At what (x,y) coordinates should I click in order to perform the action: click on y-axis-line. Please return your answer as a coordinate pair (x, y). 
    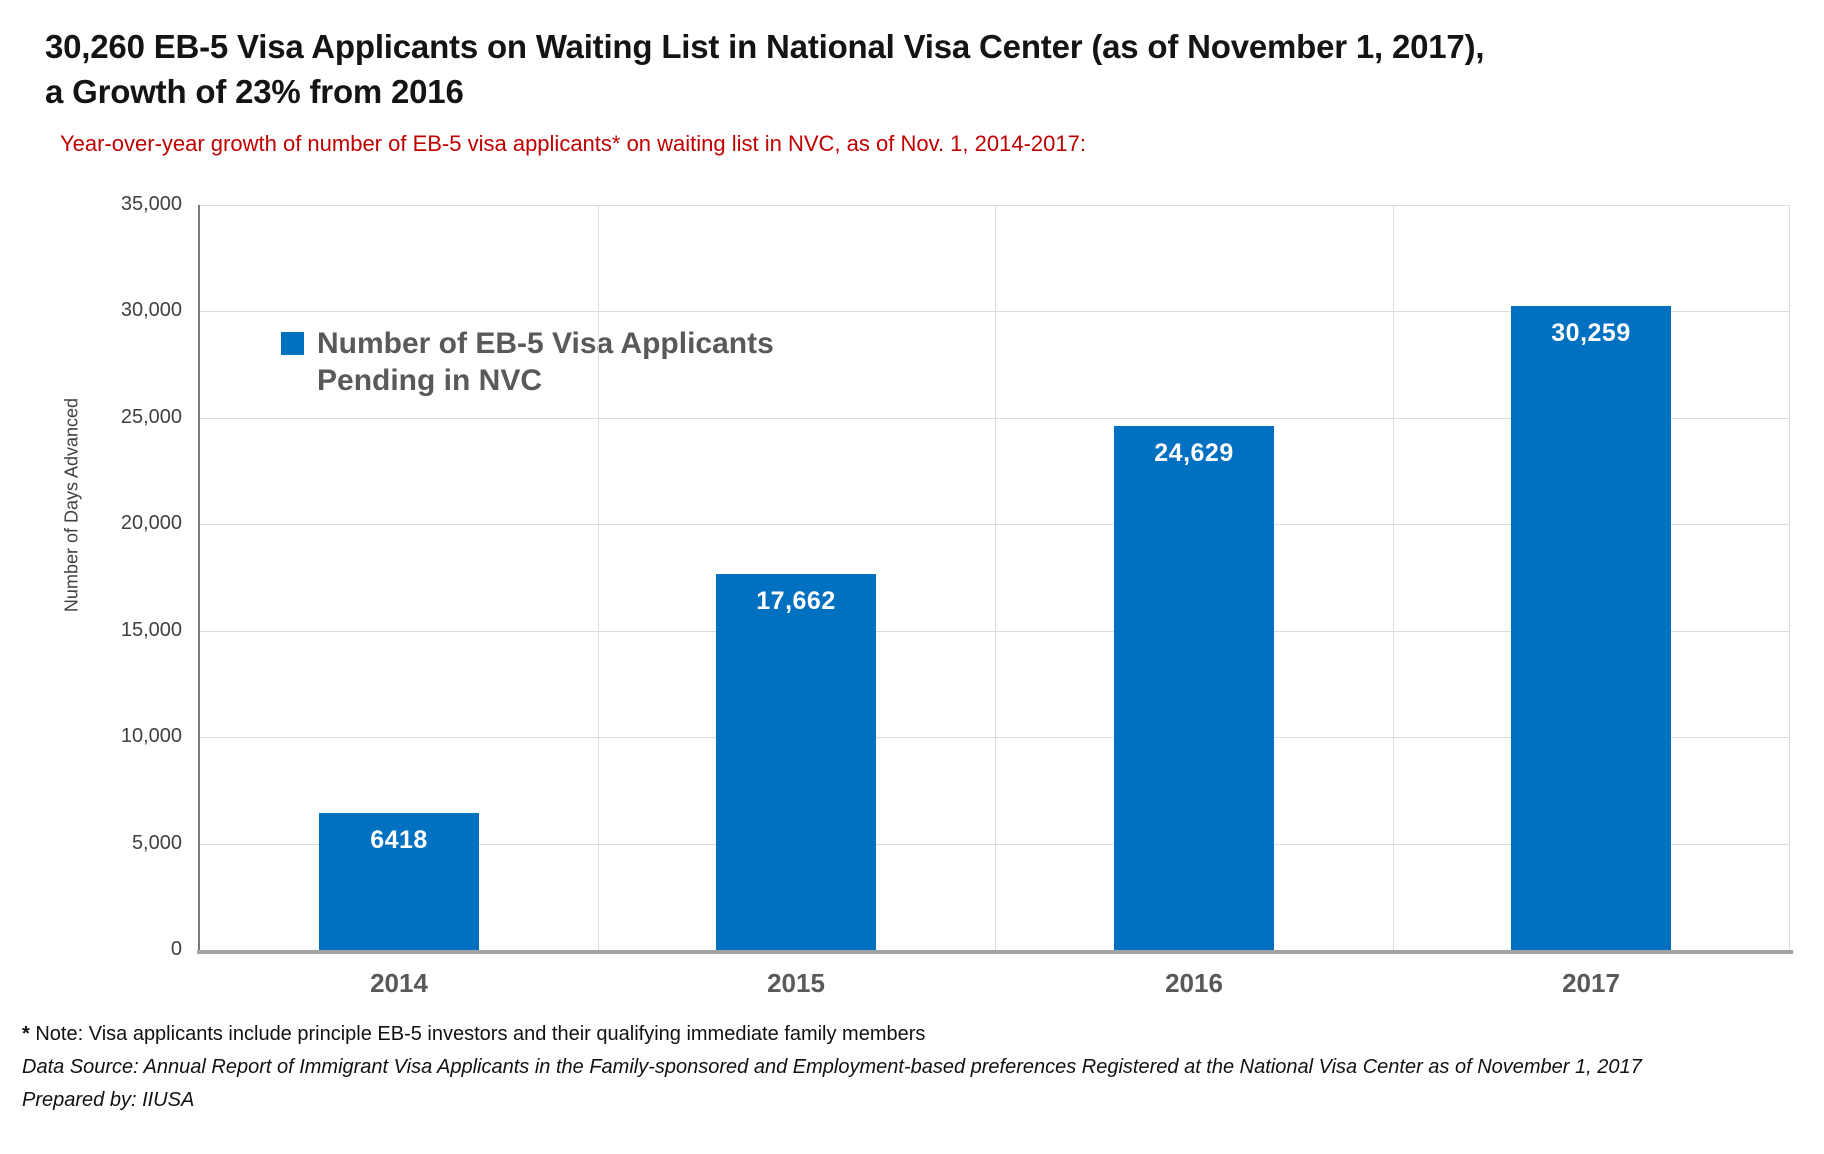
    Looking at the image, I should click on (199, 578).